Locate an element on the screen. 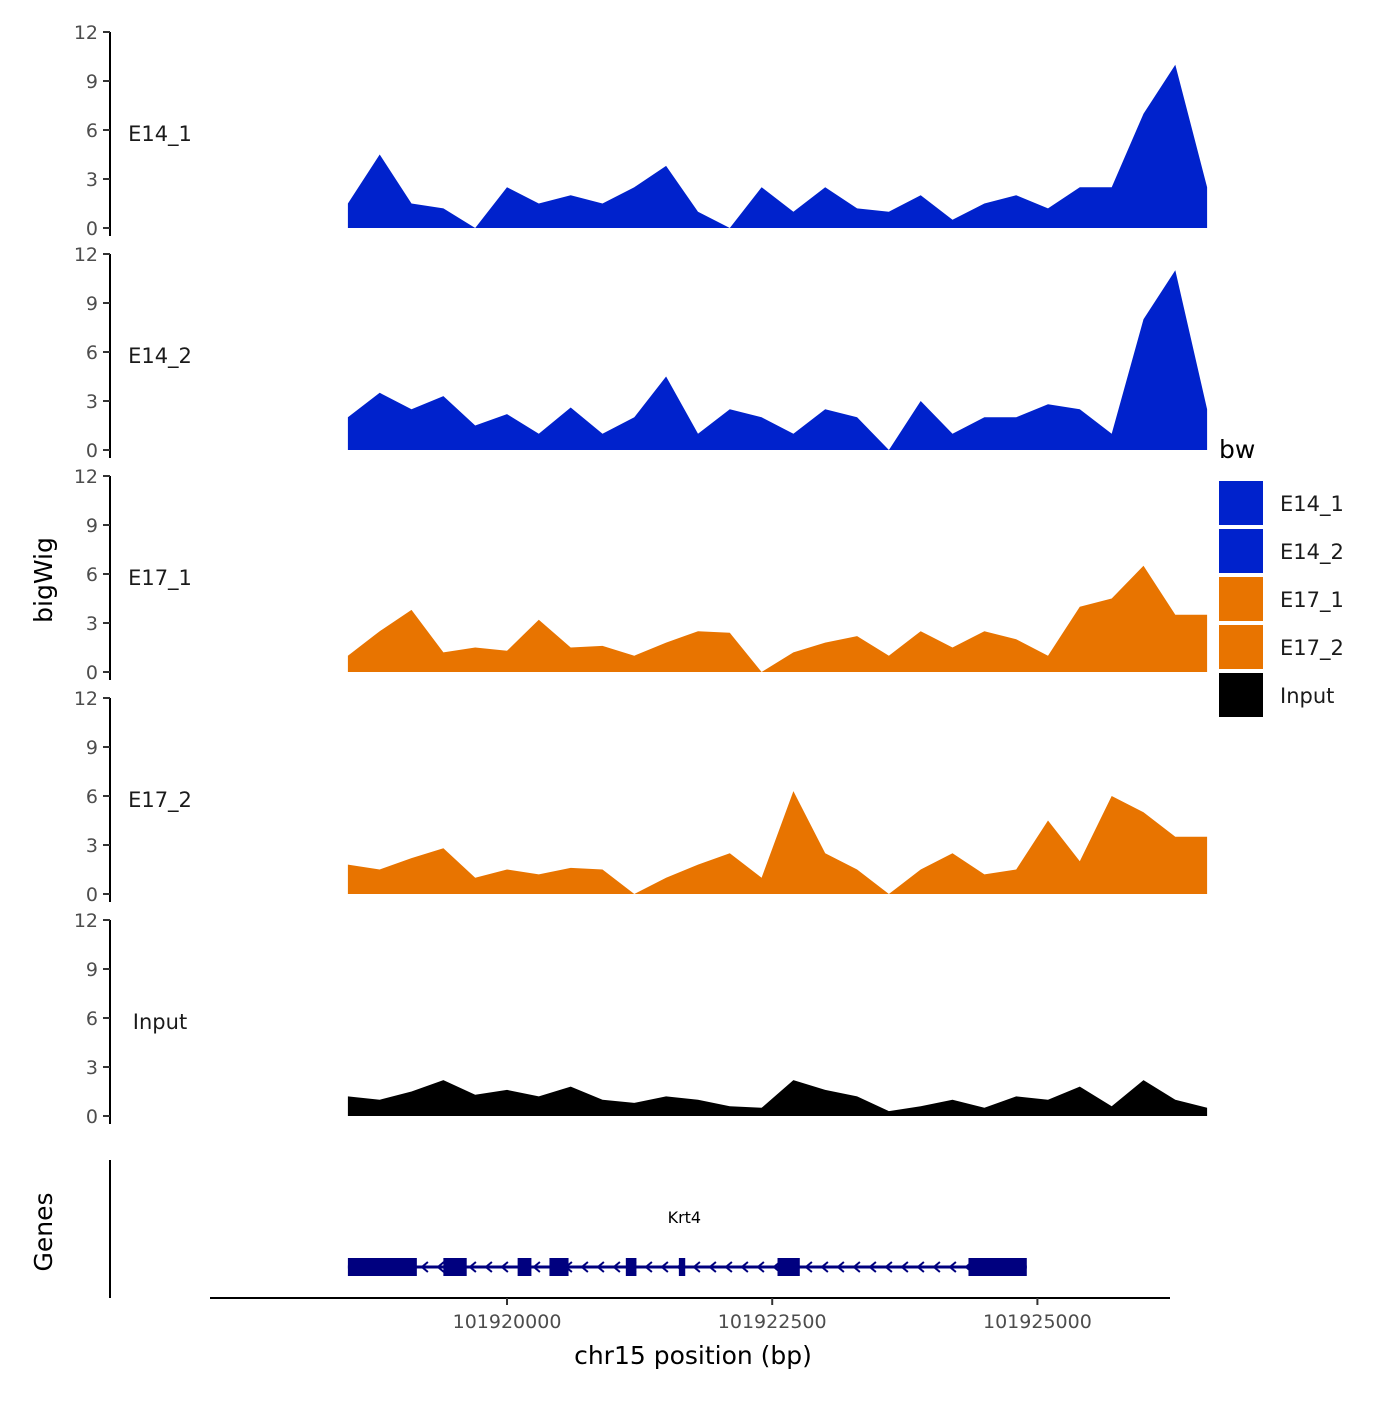 This screenshot has height=1404, width=1400. gene-track: Krt4 is located at coordinates (568, 1229).